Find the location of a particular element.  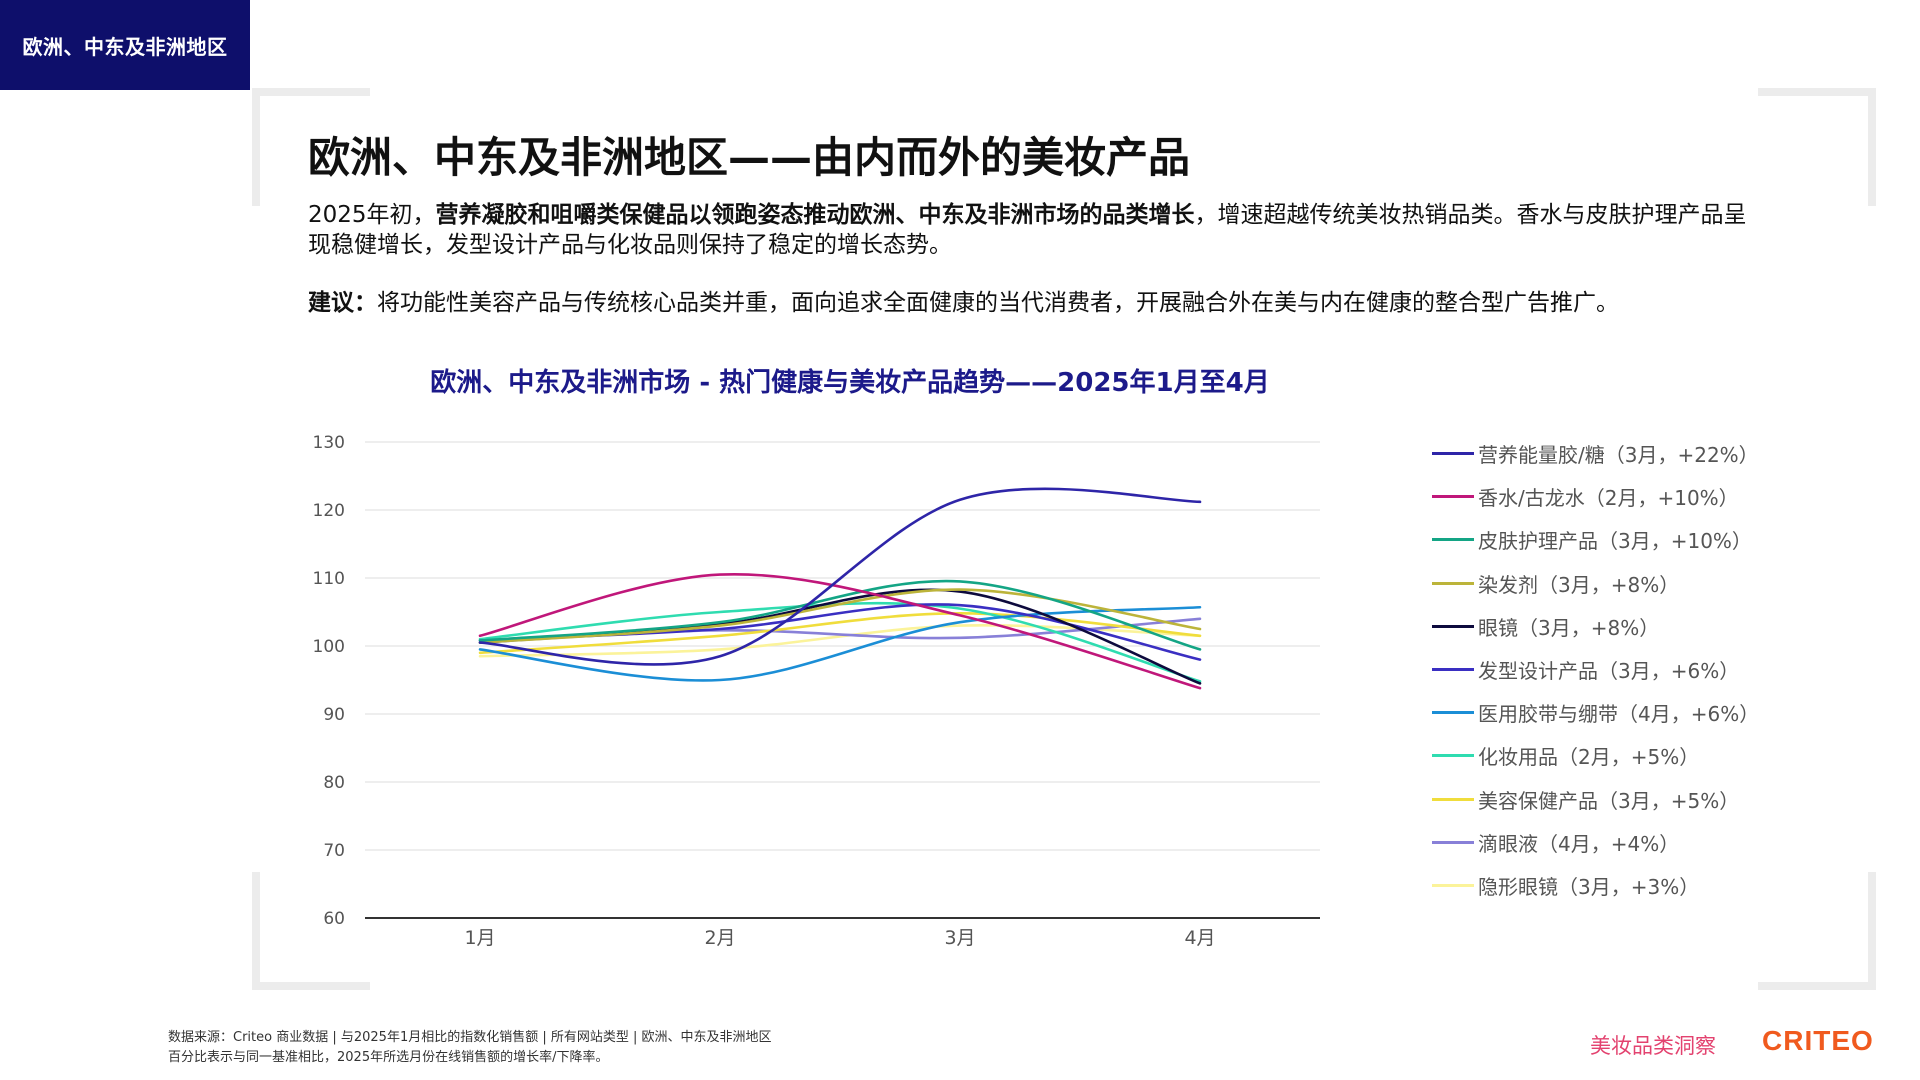

y-tick-label: 100 is located at coordinates (329, 647).